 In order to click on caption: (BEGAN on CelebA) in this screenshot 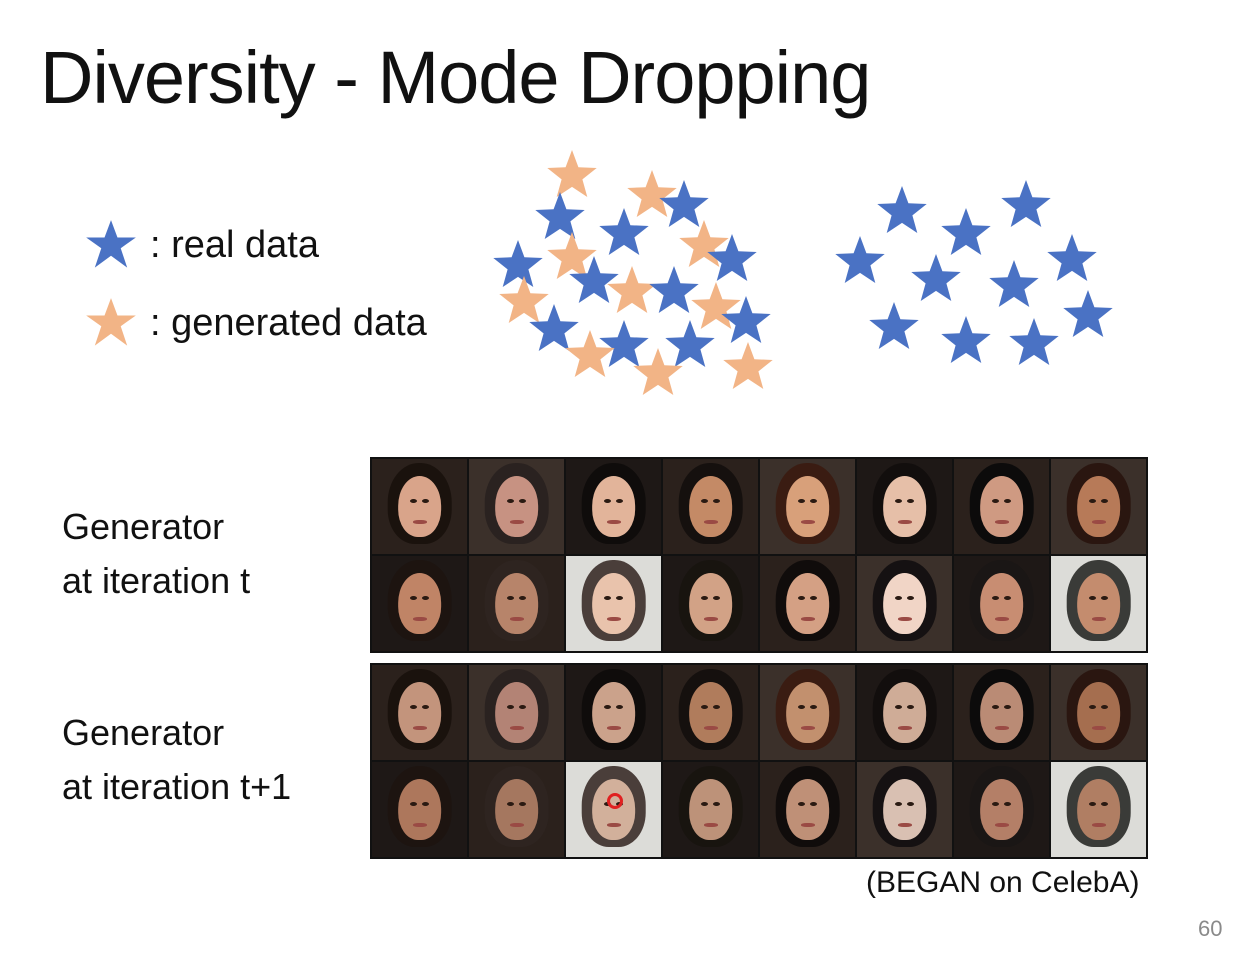, I will do `click(1003, 882)`.